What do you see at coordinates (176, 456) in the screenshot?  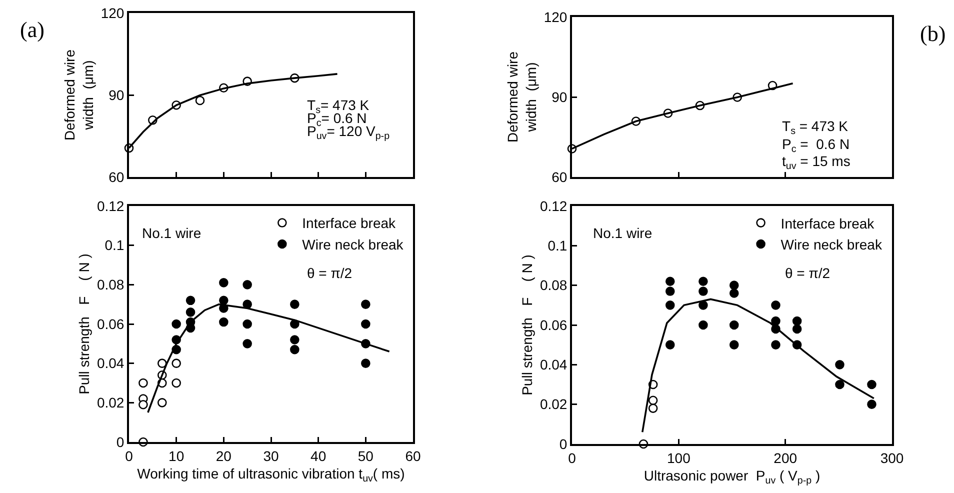 I see `x-tick-label: 10` at bounding box center [176, 456].